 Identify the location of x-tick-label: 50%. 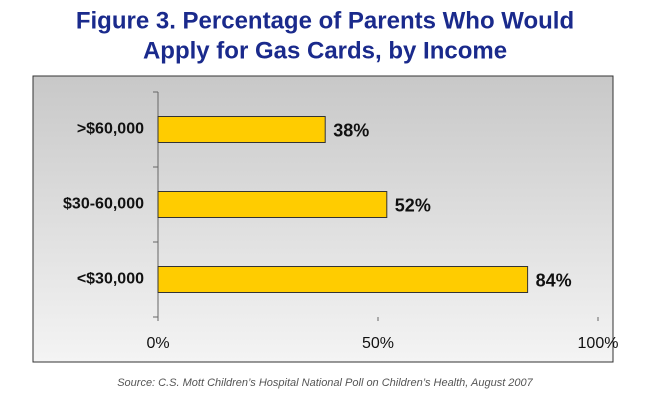
(378, 343).